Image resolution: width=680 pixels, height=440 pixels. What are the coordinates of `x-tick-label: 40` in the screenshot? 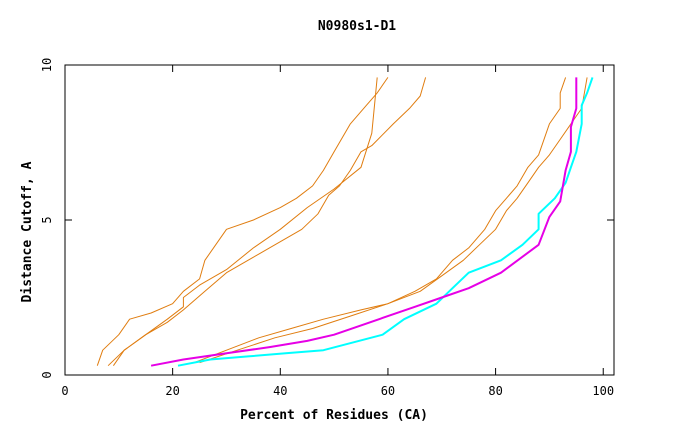 It's located at (280, 391).